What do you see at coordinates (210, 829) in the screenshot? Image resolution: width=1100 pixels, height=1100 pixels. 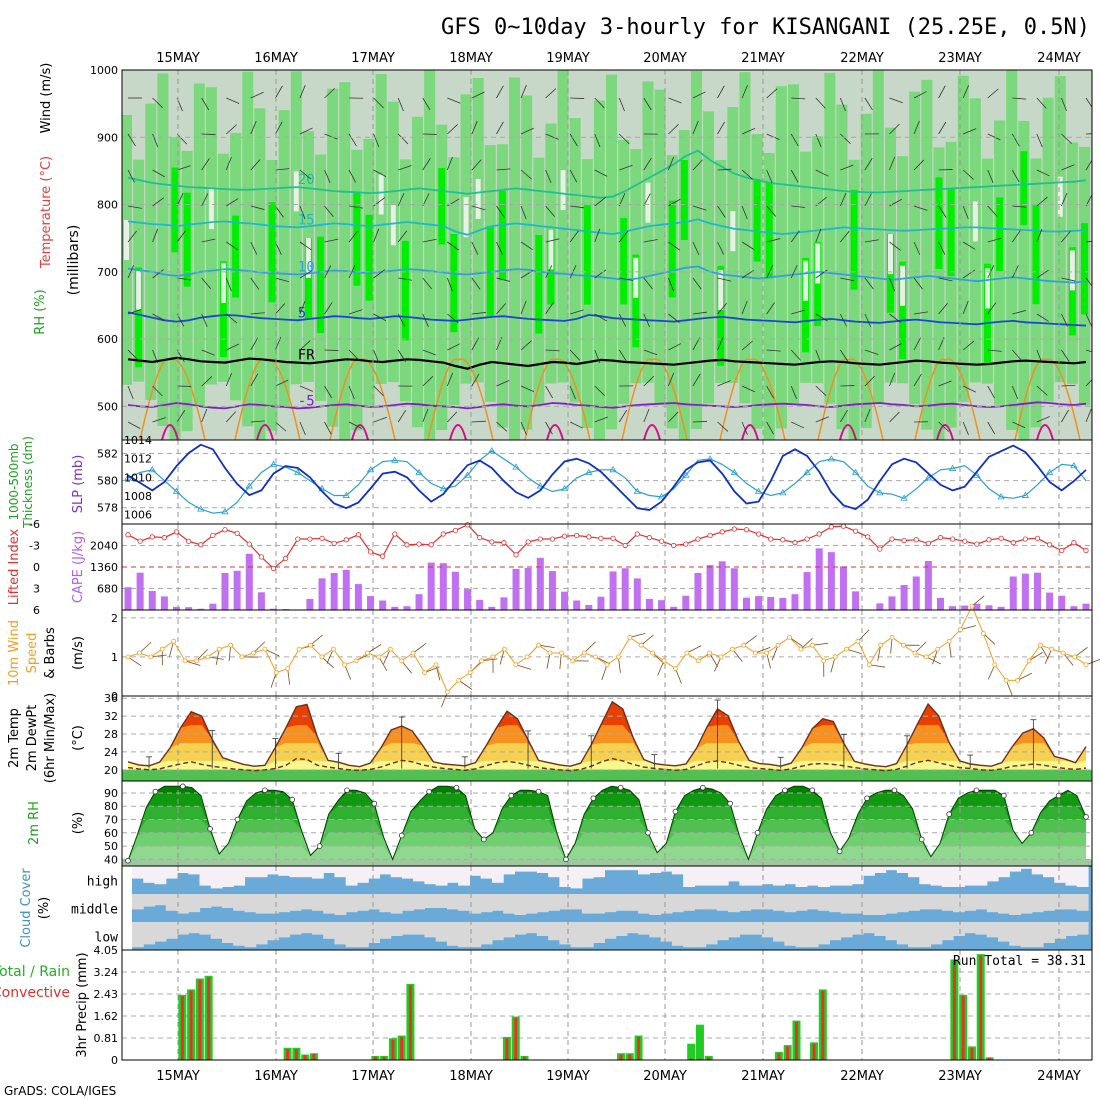 I see `rh2m-point` at bounding box center [210, 829].